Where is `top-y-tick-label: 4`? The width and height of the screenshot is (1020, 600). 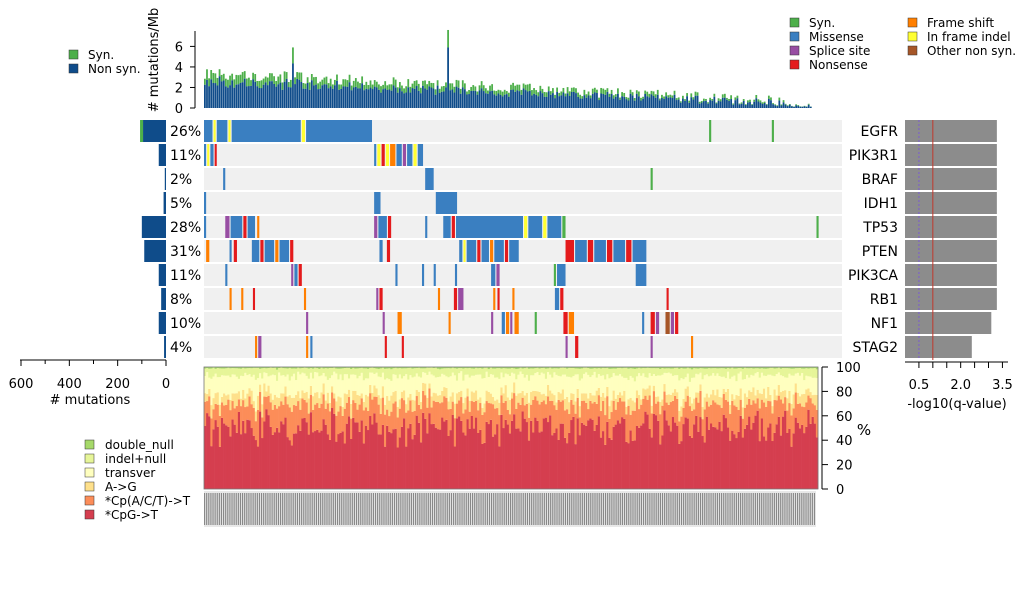
top-y-tick-label: 4 is located at coordinates (179, 68).